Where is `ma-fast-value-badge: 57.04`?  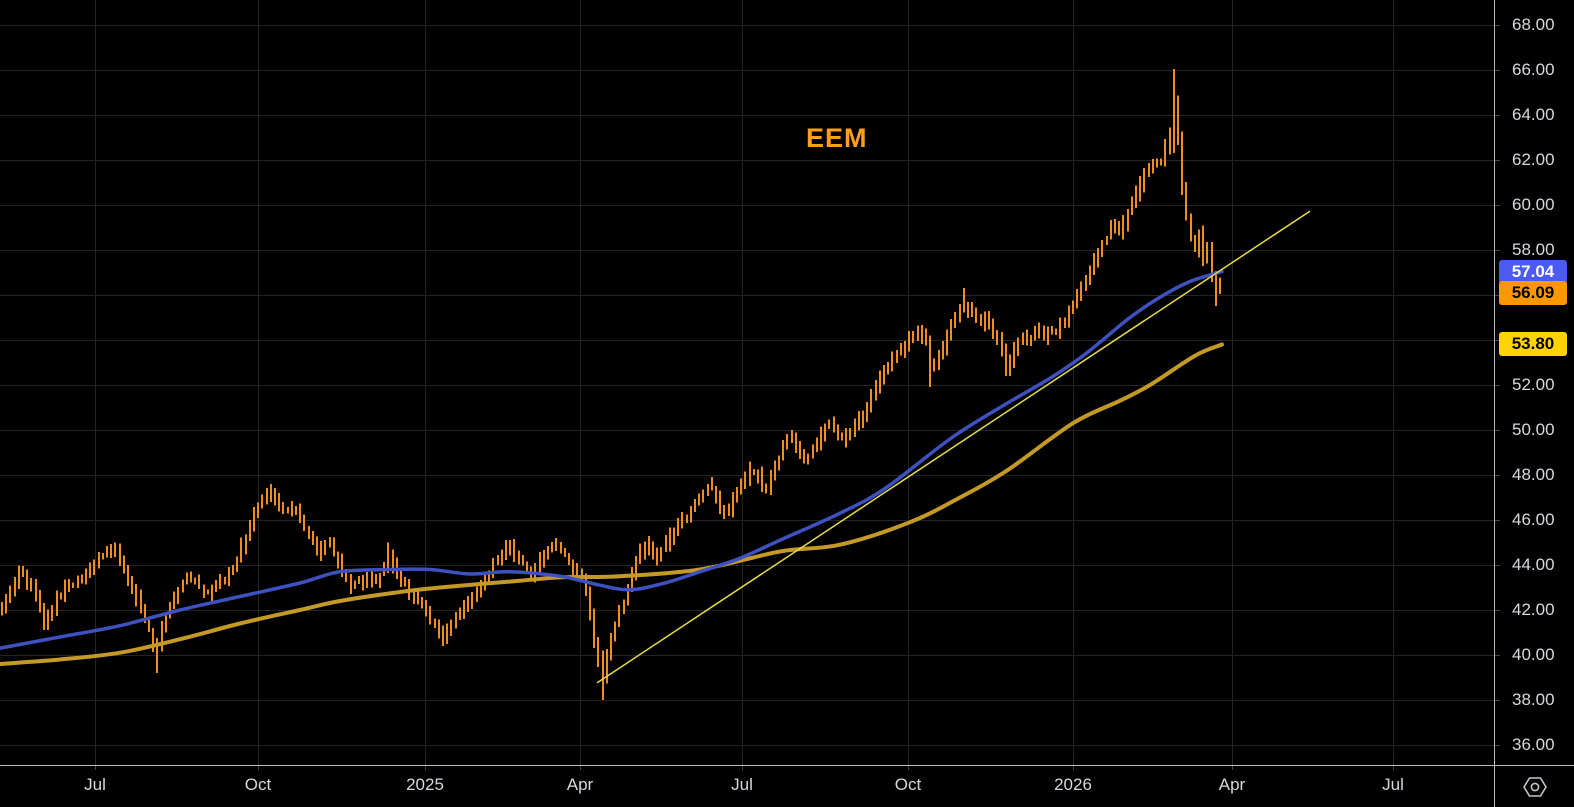 ma-fast-value-badge: 57.04 is located at coordinates (1533, 271).